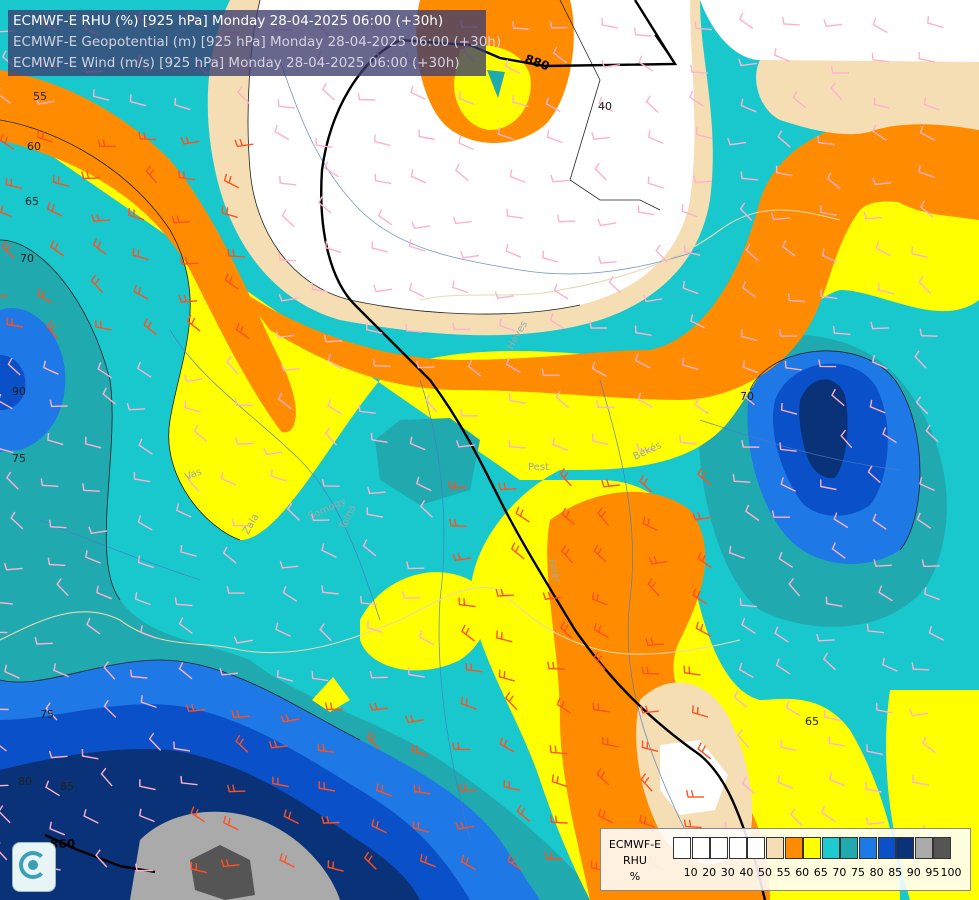  I want to click on legend-tick-label: 85, so click(895, 872).